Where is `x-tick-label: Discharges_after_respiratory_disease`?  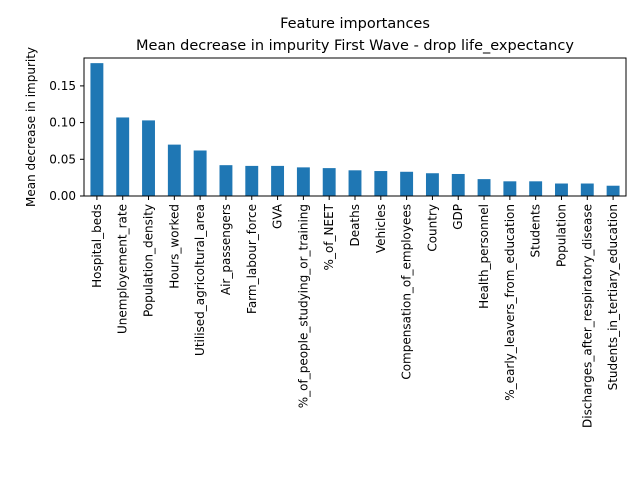
x-tick-label: Discharges_after_respiratory_disease is located at coordinates (587, 316).